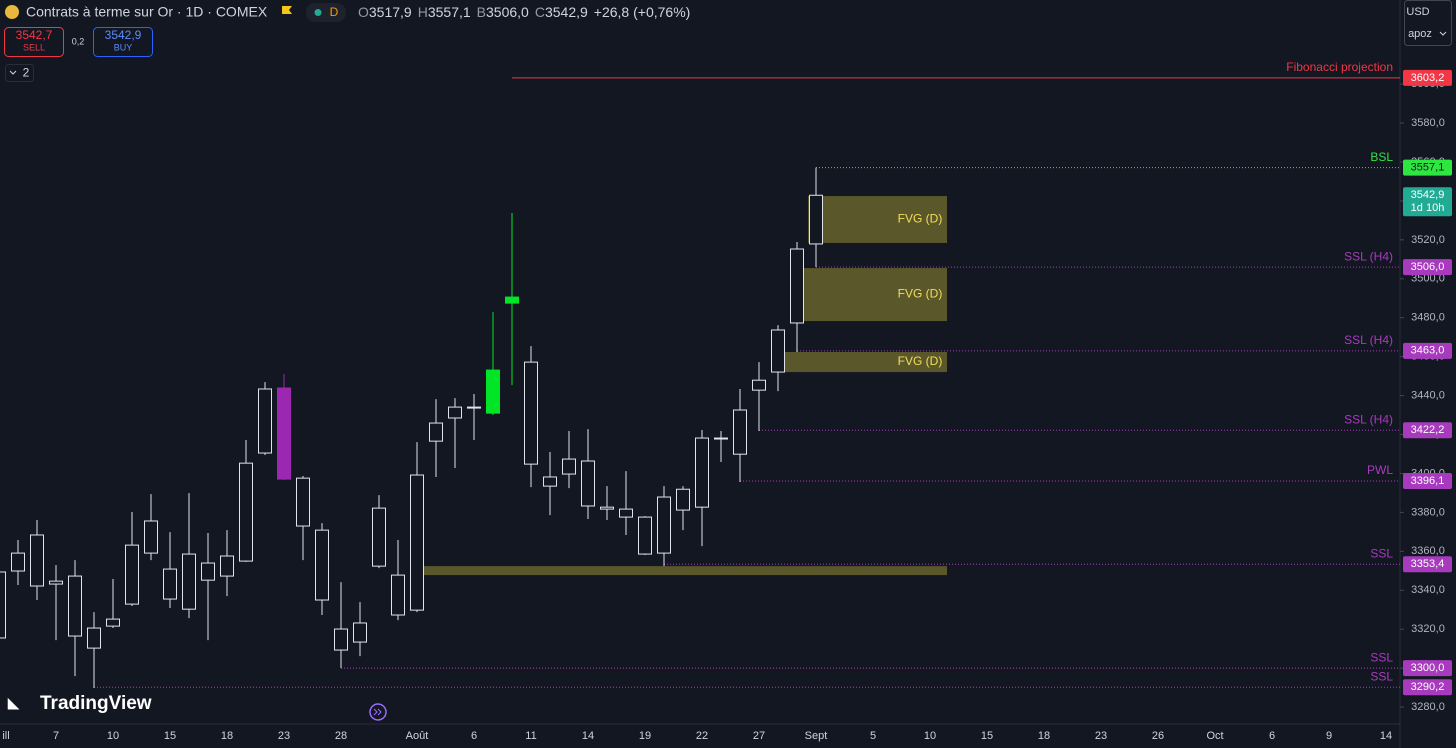 Image resolution: width=1456 pixels, height=748 pixels. What do you see at coordinates (1428, 208) in the screenshot?
I see `countdown-label: 1d 10h` at bounding box center [1428, 208].